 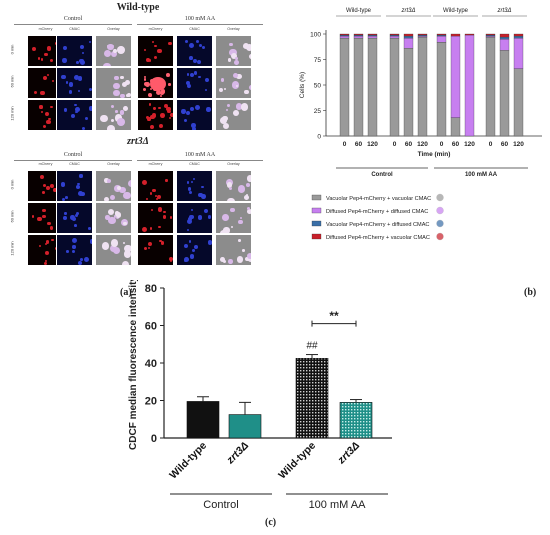 What do you see at coordinates (456, 11) in the screenshot?
I see `group-header-label: Wild-type` at bounding box center [456, 11].